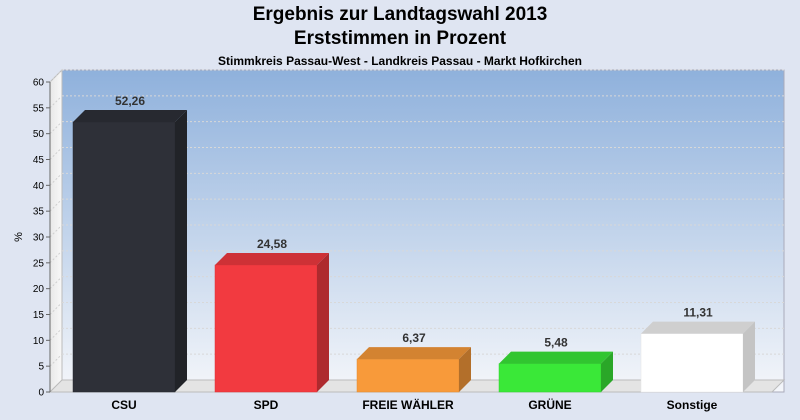 Image resolution: width=800 pixels, height=420 pixels. Describe the element at coordinates (272, 244) in the screenshot. I see `data-label: 24,58` at that location.